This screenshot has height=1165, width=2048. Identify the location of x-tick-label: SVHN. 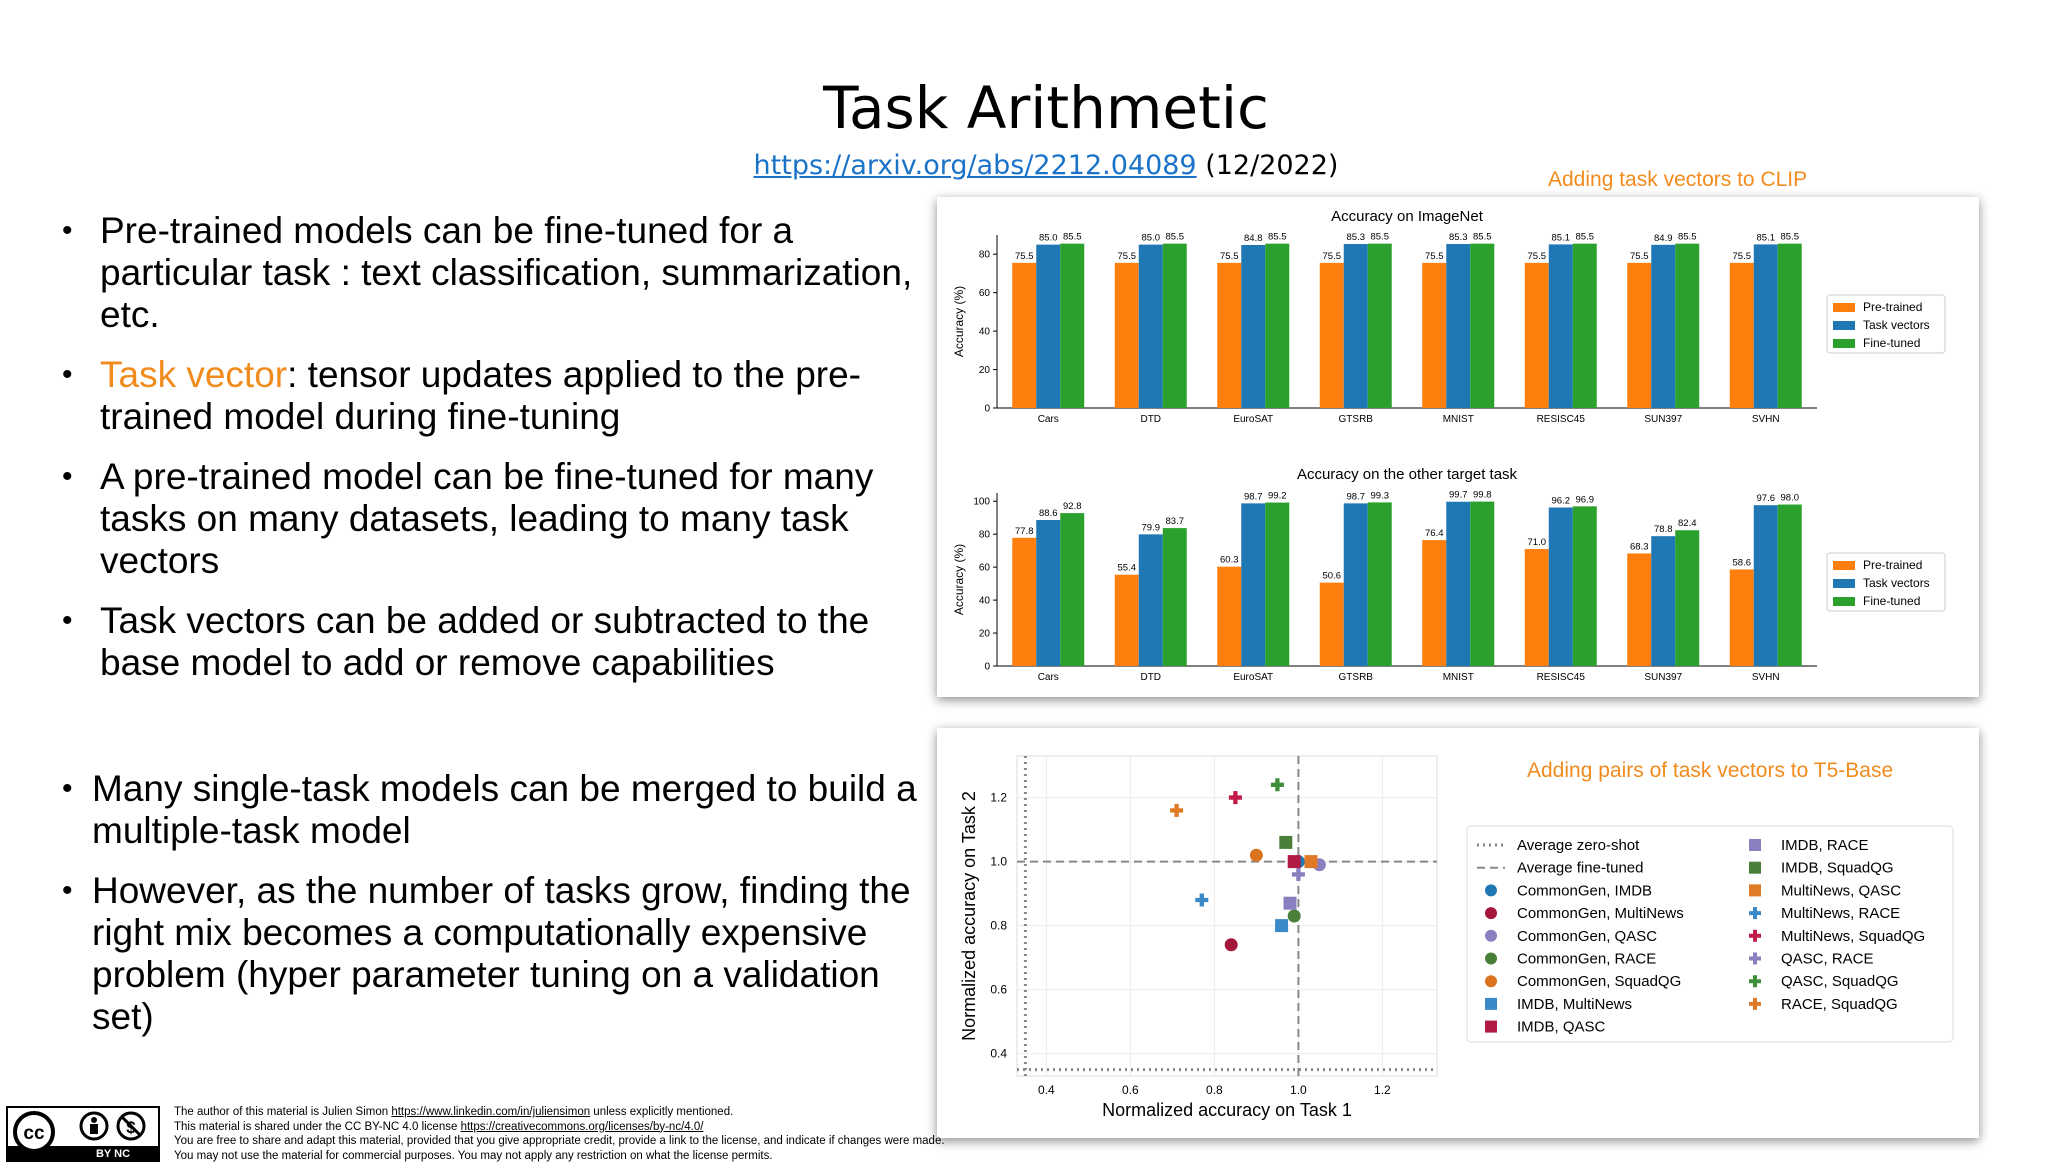
(1766, 677).